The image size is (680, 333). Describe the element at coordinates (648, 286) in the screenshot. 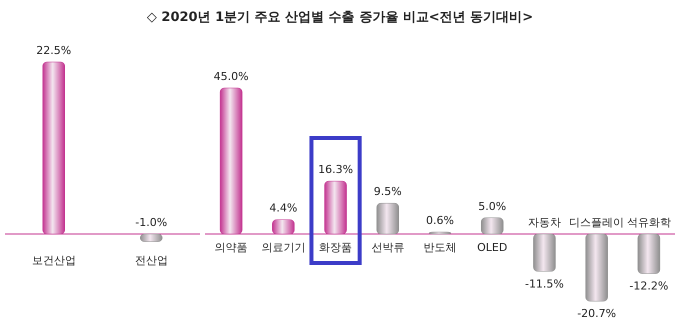

I see `data-label: -12.2%` at that location.